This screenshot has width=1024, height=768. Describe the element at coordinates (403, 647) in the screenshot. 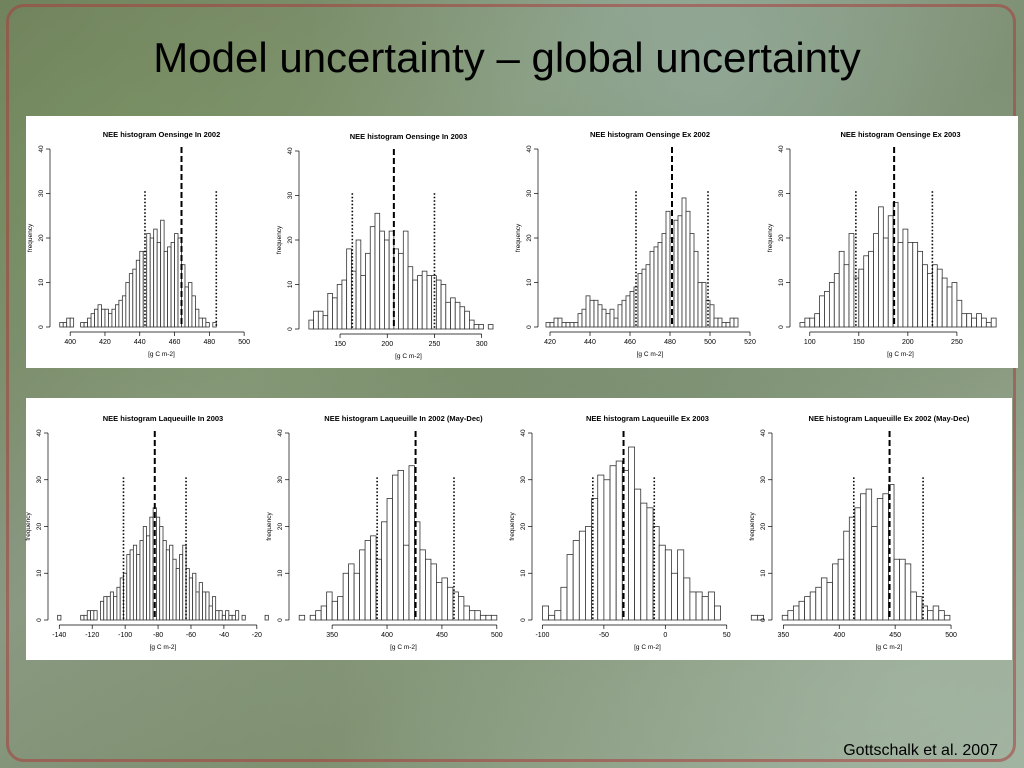

I see `x-axis-label: [g C m-2]` at that location.